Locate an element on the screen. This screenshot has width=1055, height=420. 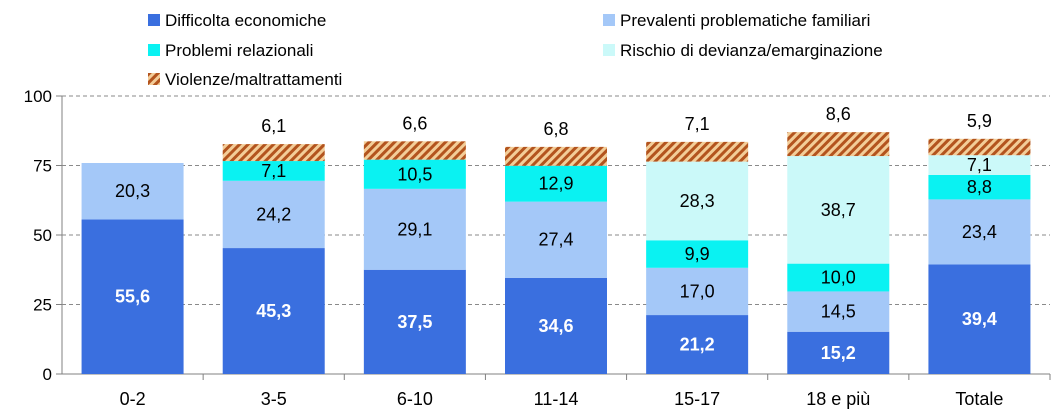
data-label: 29,1 is located at coordinates (414, 229).